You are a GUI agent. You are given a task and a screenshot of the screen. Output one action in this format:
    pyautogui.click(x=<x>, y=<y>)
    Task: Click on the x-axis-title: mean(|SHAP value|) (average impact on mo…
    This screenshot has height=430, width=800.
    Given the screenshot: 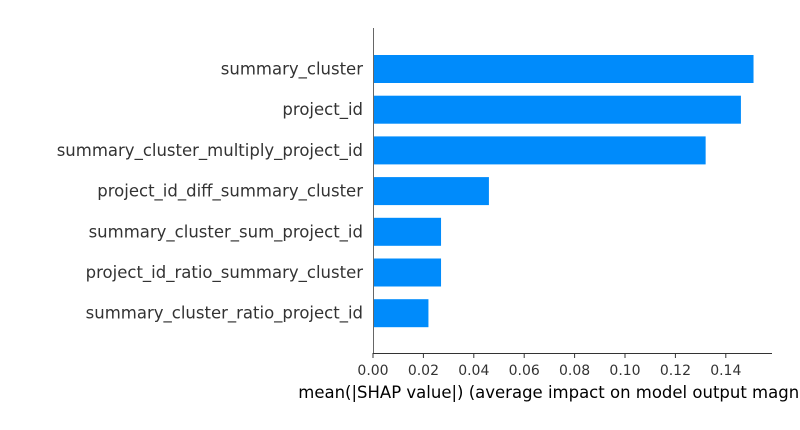 What is the action you would take?
    pyautogui.click(x=549, y=392)
    